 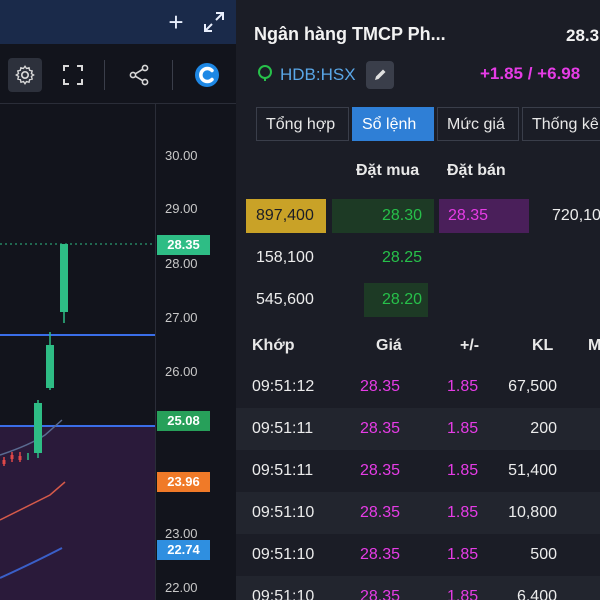 I want to click on last-price-tag: 28.35, so click(x=183, y=245).